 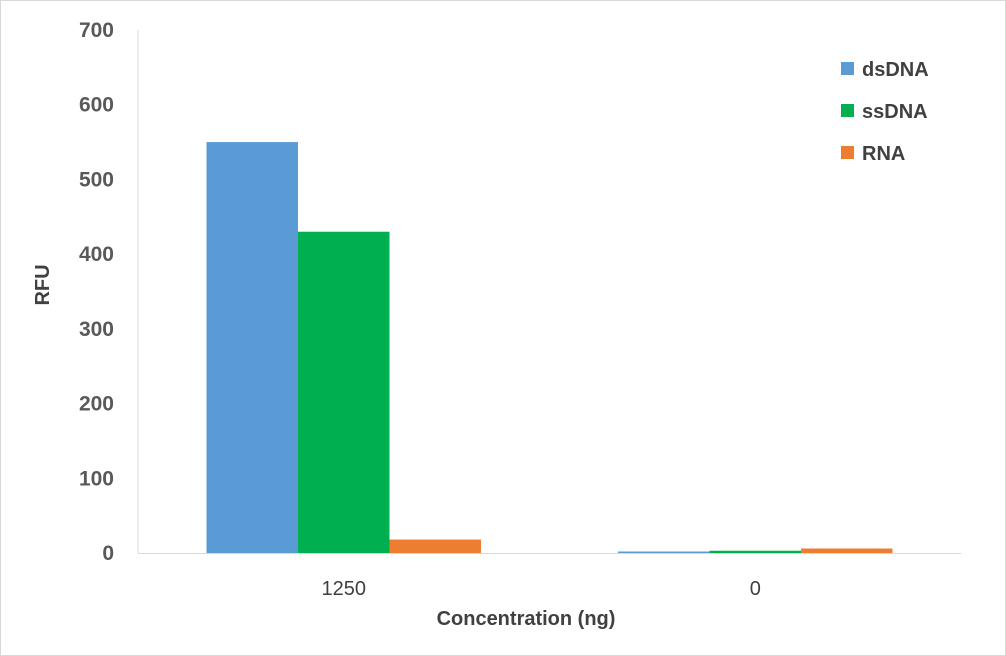 What do you see at coordinates (847, 68) in the screenshot?
I see `legend-swatch-dsDNA` at bounding box center [847, 68].